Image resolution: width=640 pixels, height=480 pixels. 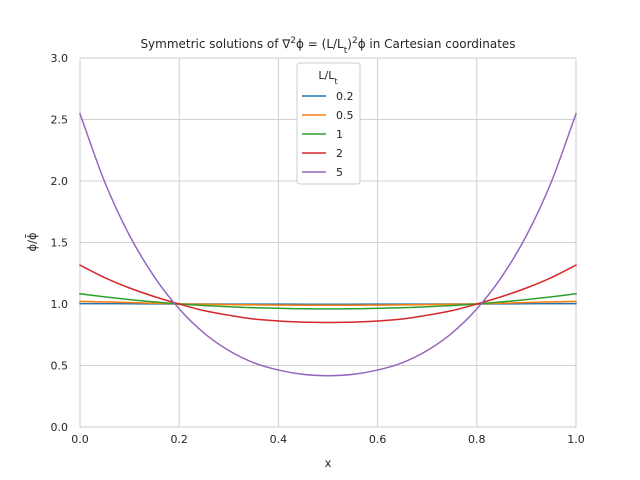 What do you see at coordinates (60, 58) in the screenshot?
I see `y-tick-label: 3.0` at bounding box center [60, 58].